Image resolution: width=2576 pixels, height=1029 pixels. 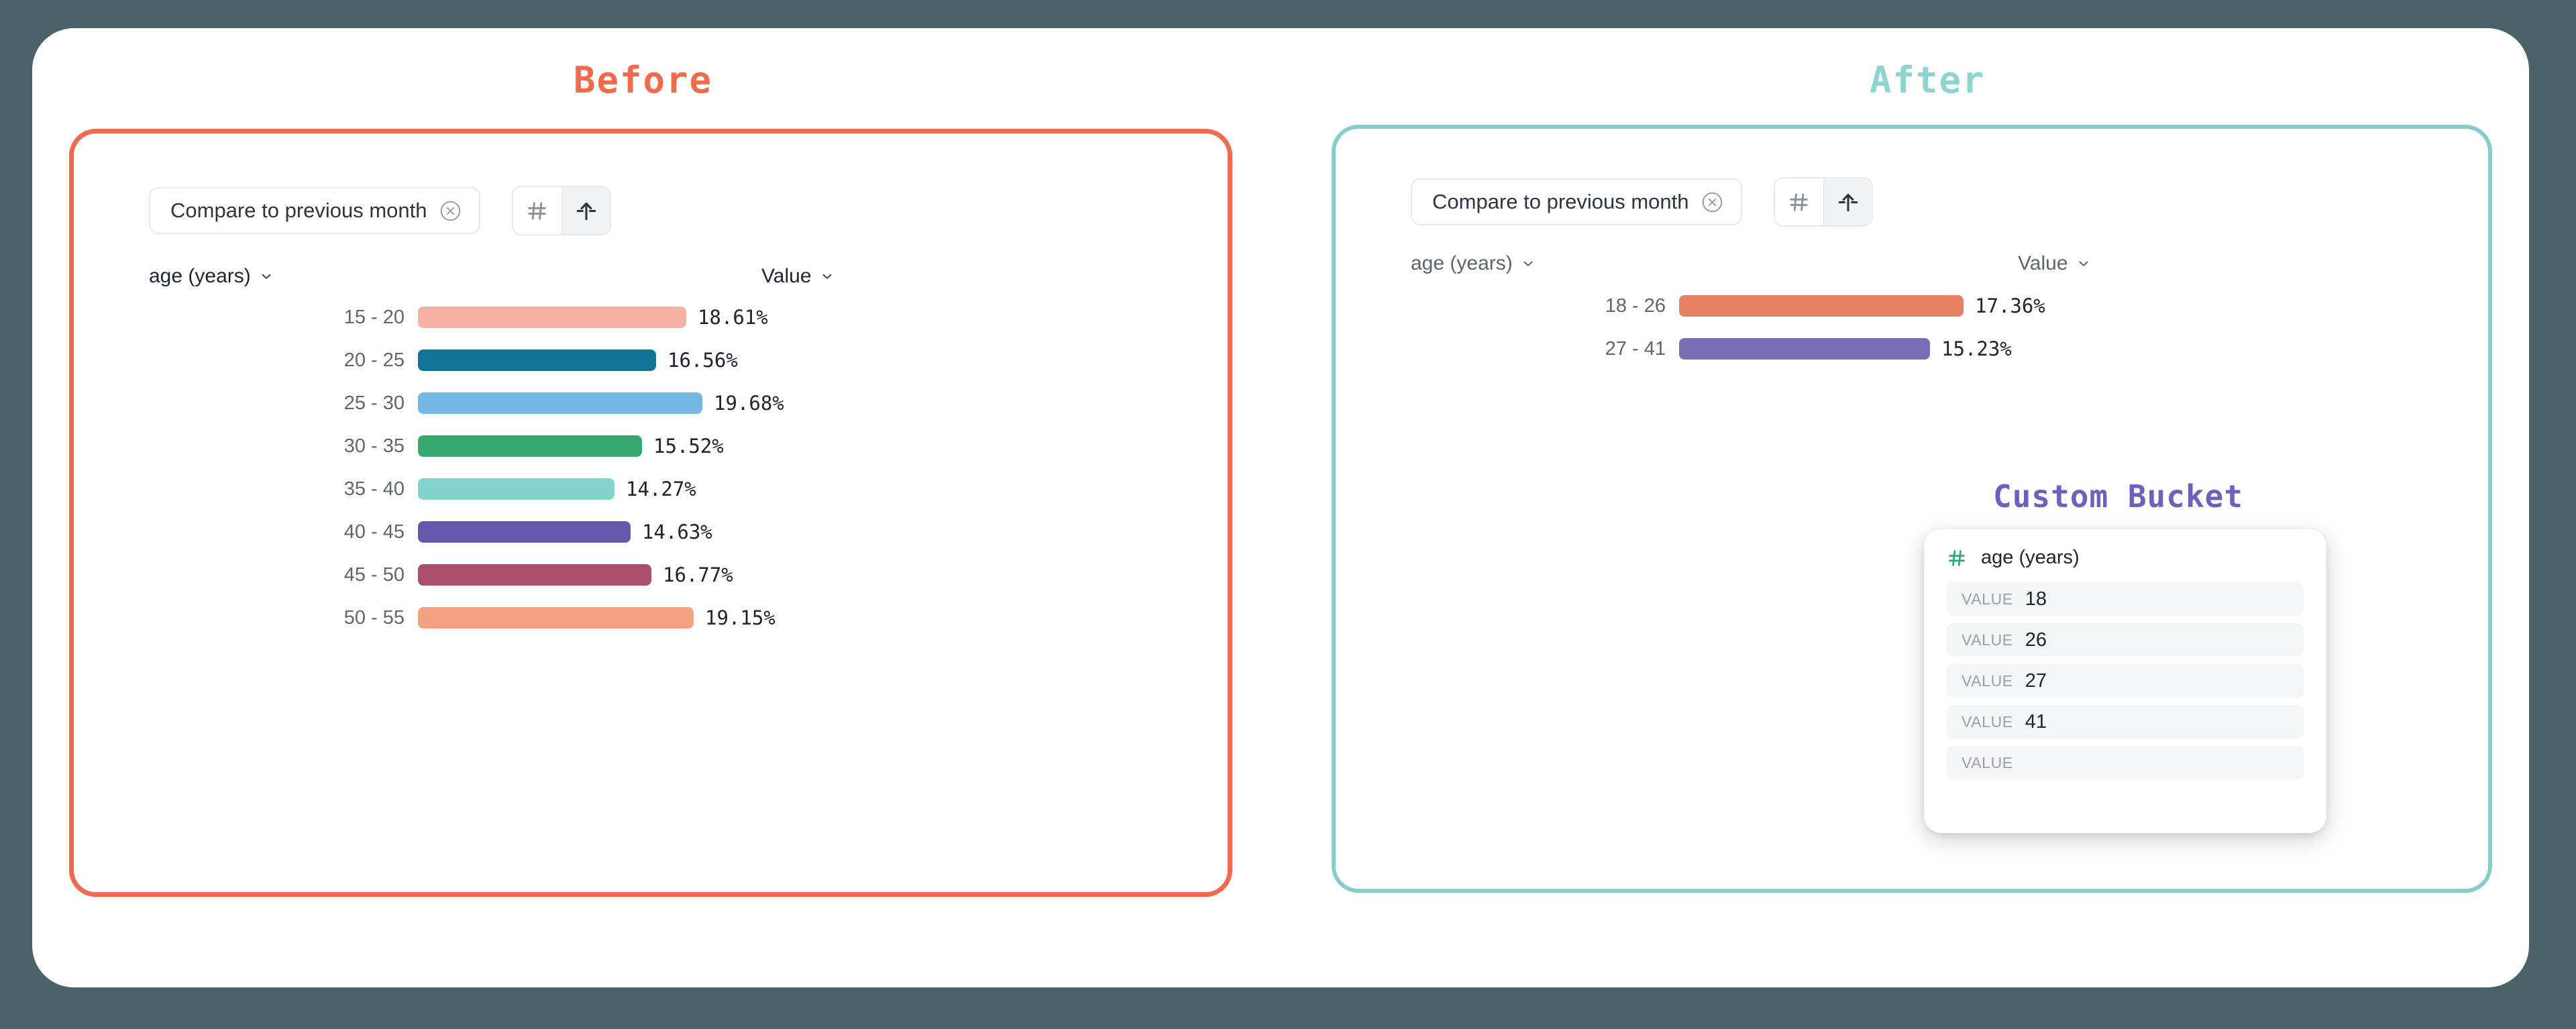 What do you see at coordinates (651, 446) in the screenshot?
I see `bar-row: 30 - 35 15.52%` at bounding box center [651, 446].